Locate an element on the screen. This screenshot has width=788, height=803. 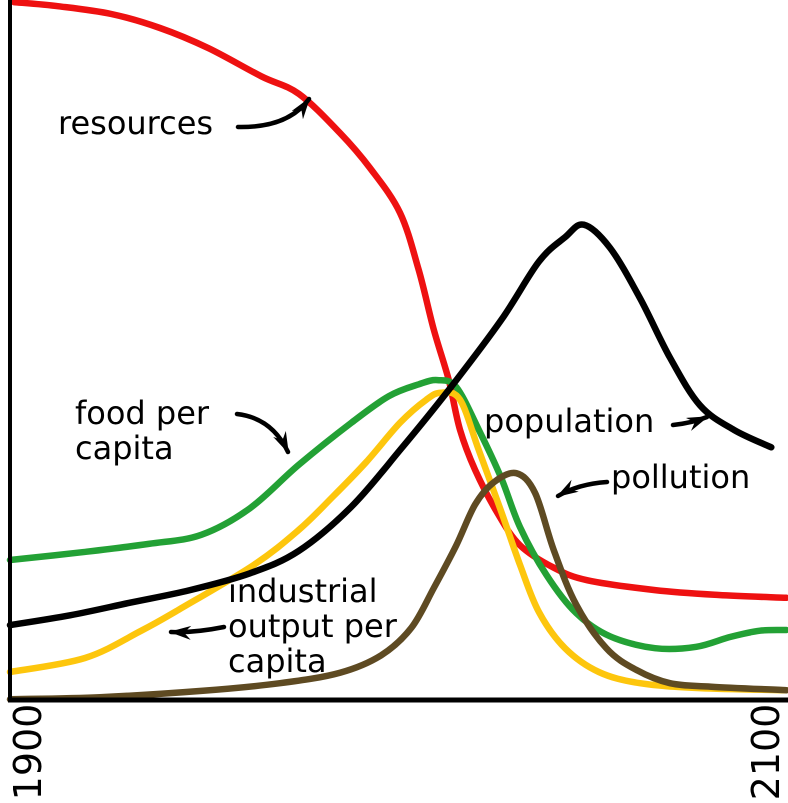
label-industrial-output-per-capita: industrial output per capita is located at coordinates (312, 626).